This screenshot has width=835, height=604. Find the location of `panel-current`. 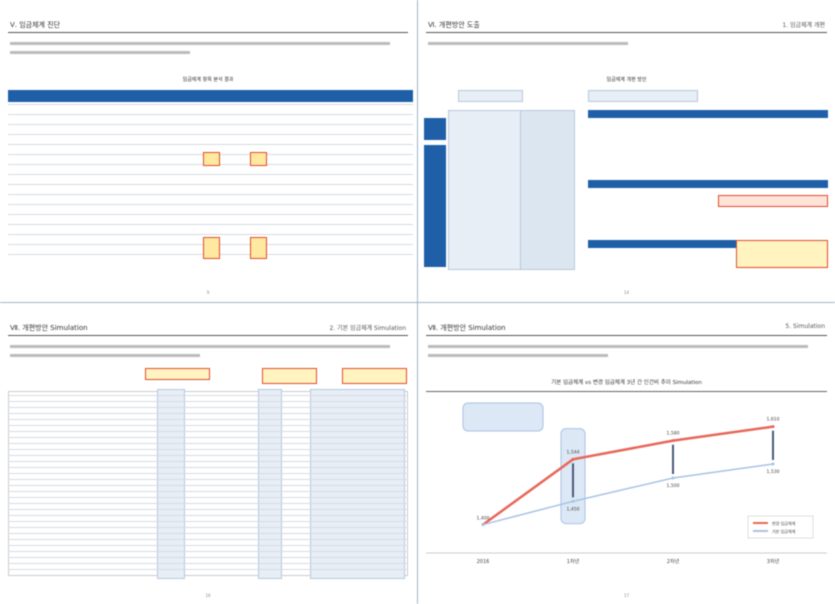

panel-current is located at coordinates (485, 190).